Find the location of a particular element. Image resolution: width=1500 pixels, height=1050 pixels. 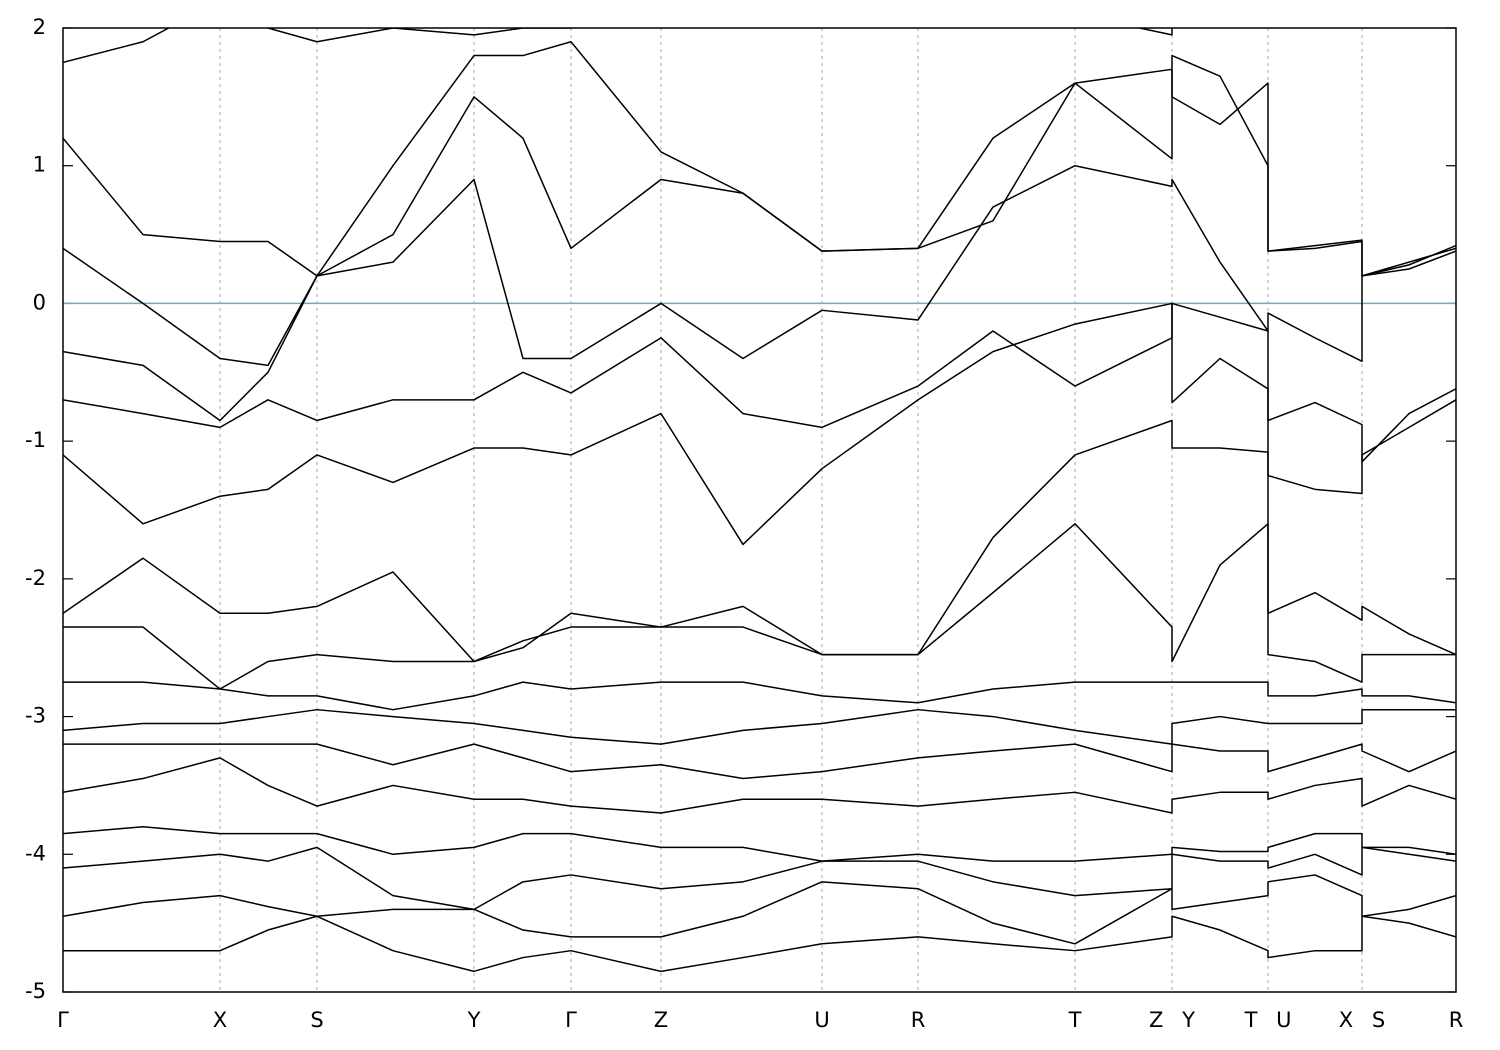

x-tick-label: Y is located at coordinates (474, 1020).